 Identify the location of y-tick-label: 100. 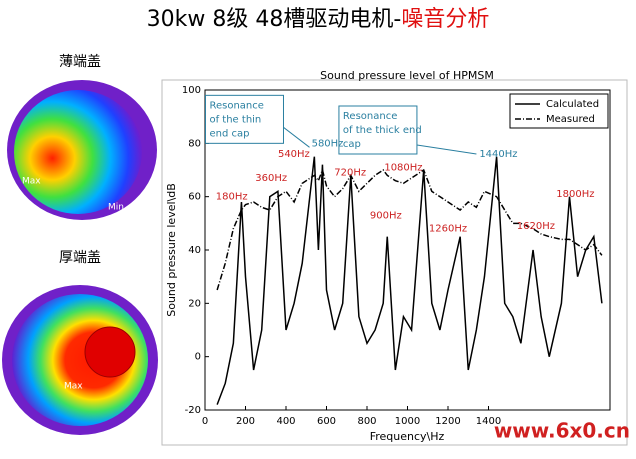
(191, 90).